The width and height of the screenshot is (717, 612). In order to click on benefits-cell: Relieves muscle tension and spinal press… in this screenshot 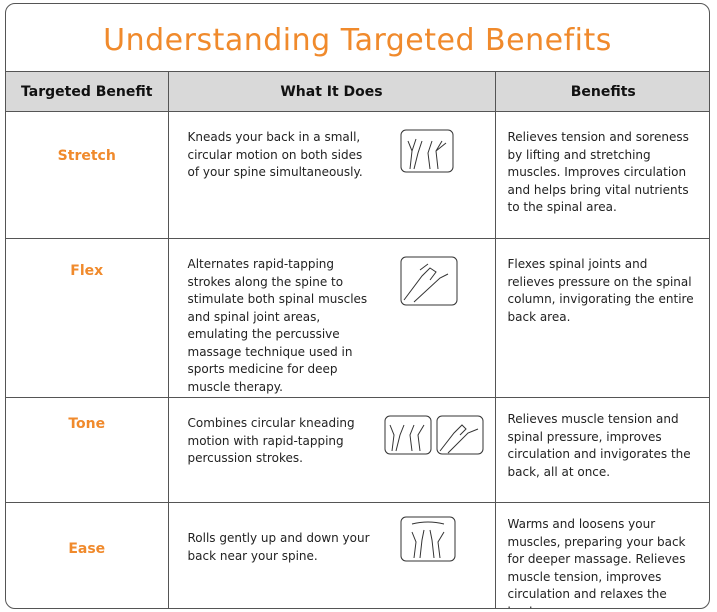, I will do `click(602, 450)`.